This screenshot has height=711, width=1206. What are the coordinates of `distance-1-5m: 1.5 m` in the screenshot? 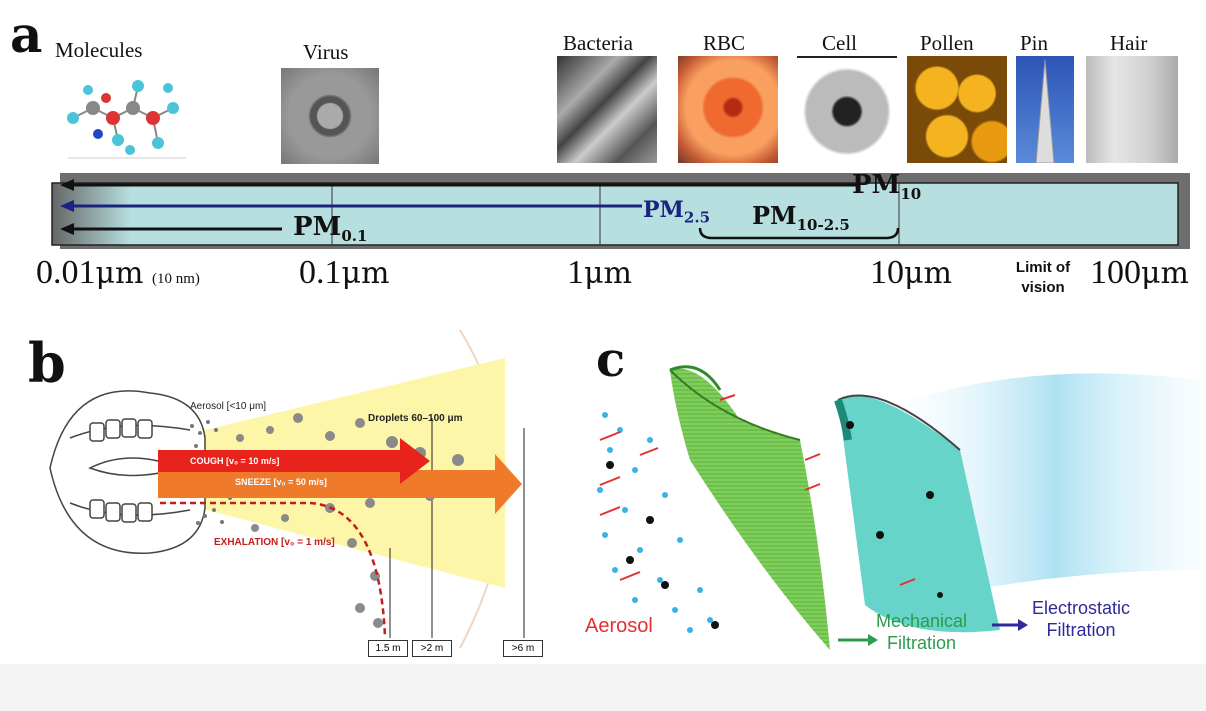 It's located at (388, 648).